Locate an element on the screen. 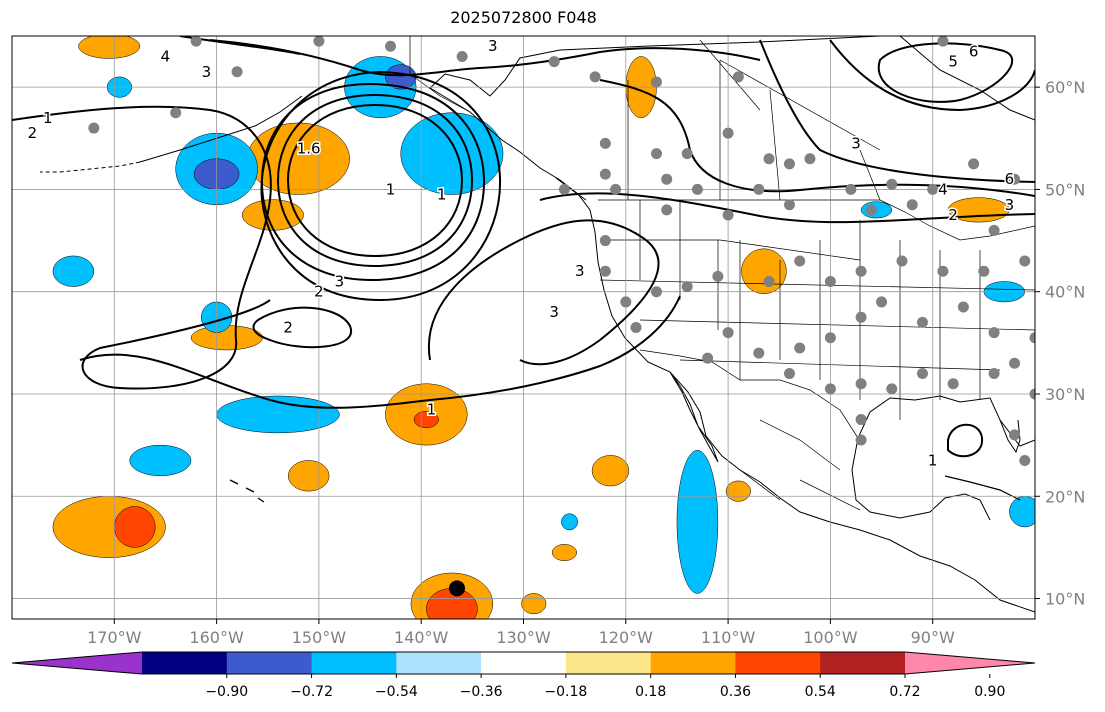 The height and width of the screenshot is (712, 1105). colorbar-outline is located at coordinates (523, 663).